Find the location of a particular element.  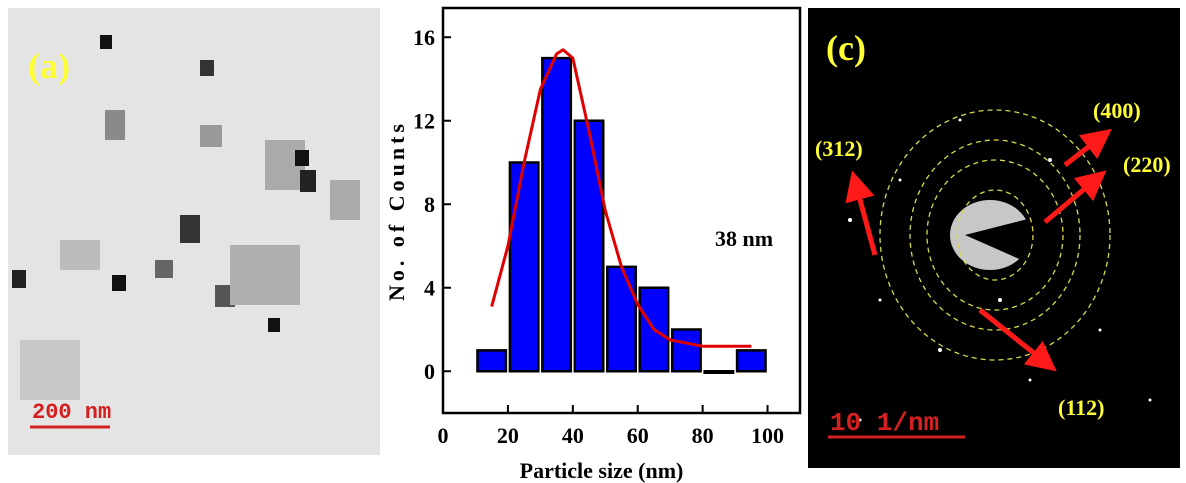

plane-label: (220) is located at coordinates (1147, 164).